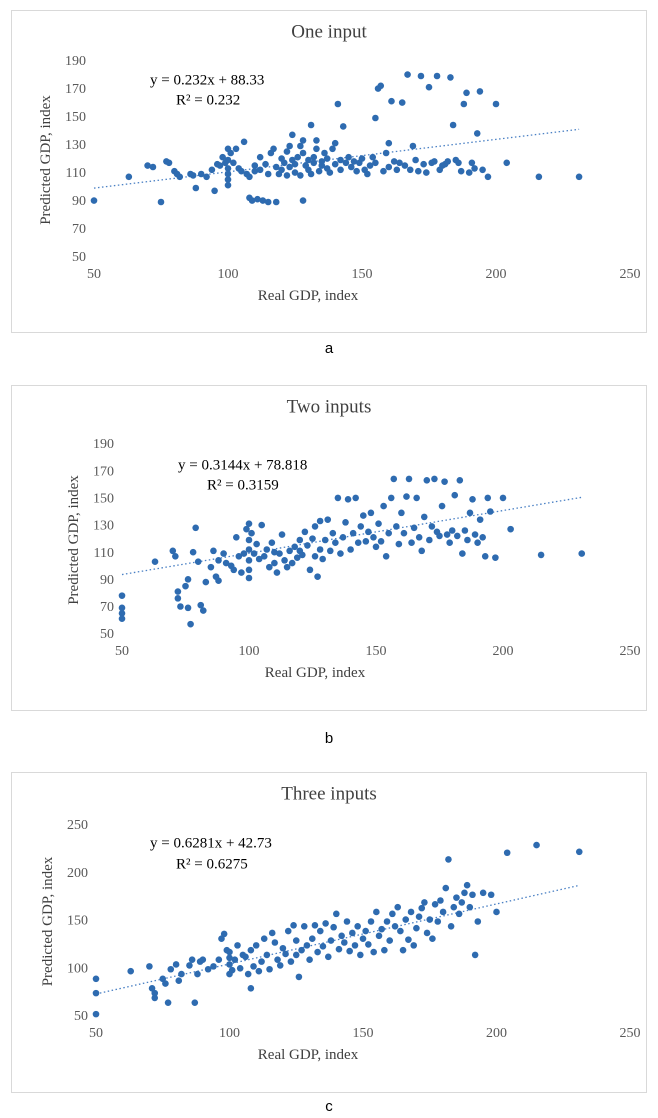 The height and width of the screenshot is (1118, 658). I want to click on y-tick-label: 190, so click(103, 444).